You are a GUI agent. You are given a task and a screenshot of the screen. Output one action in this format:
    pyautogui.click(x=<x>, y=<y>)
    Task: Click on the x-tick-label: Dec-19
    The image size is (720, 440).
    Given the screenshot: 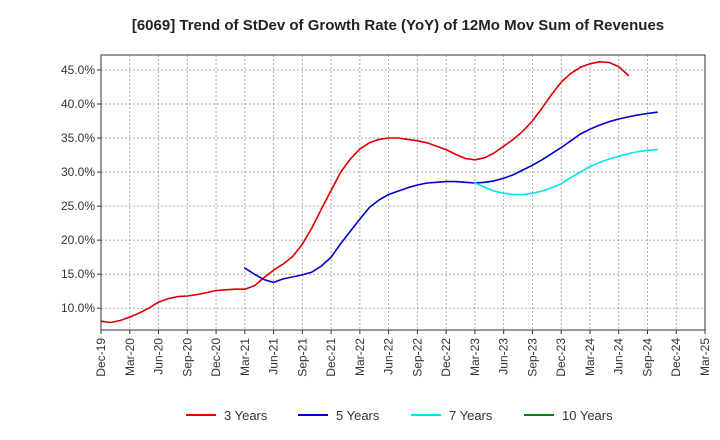 What is the action you would take?
    pyautogui.click(x=101, y=357)
    